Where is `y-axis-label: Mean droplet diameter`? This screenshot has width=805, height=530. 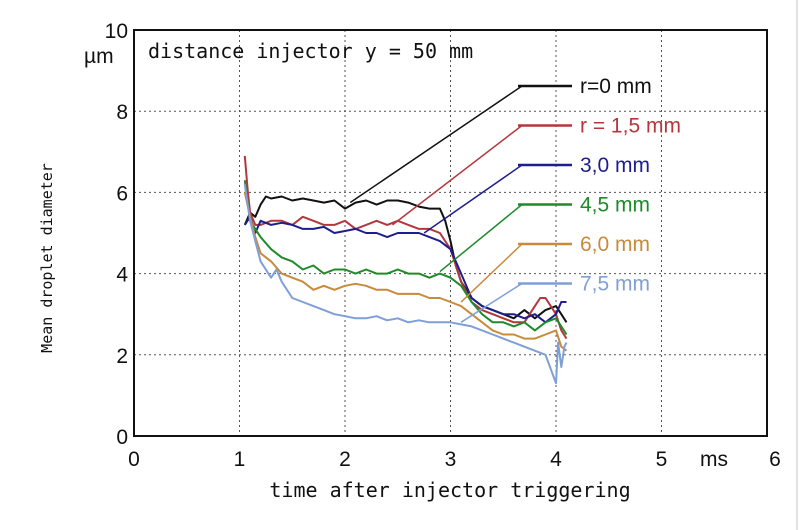
y-axis-label: Mean droplet diameter is located at coordinates (47, 258).